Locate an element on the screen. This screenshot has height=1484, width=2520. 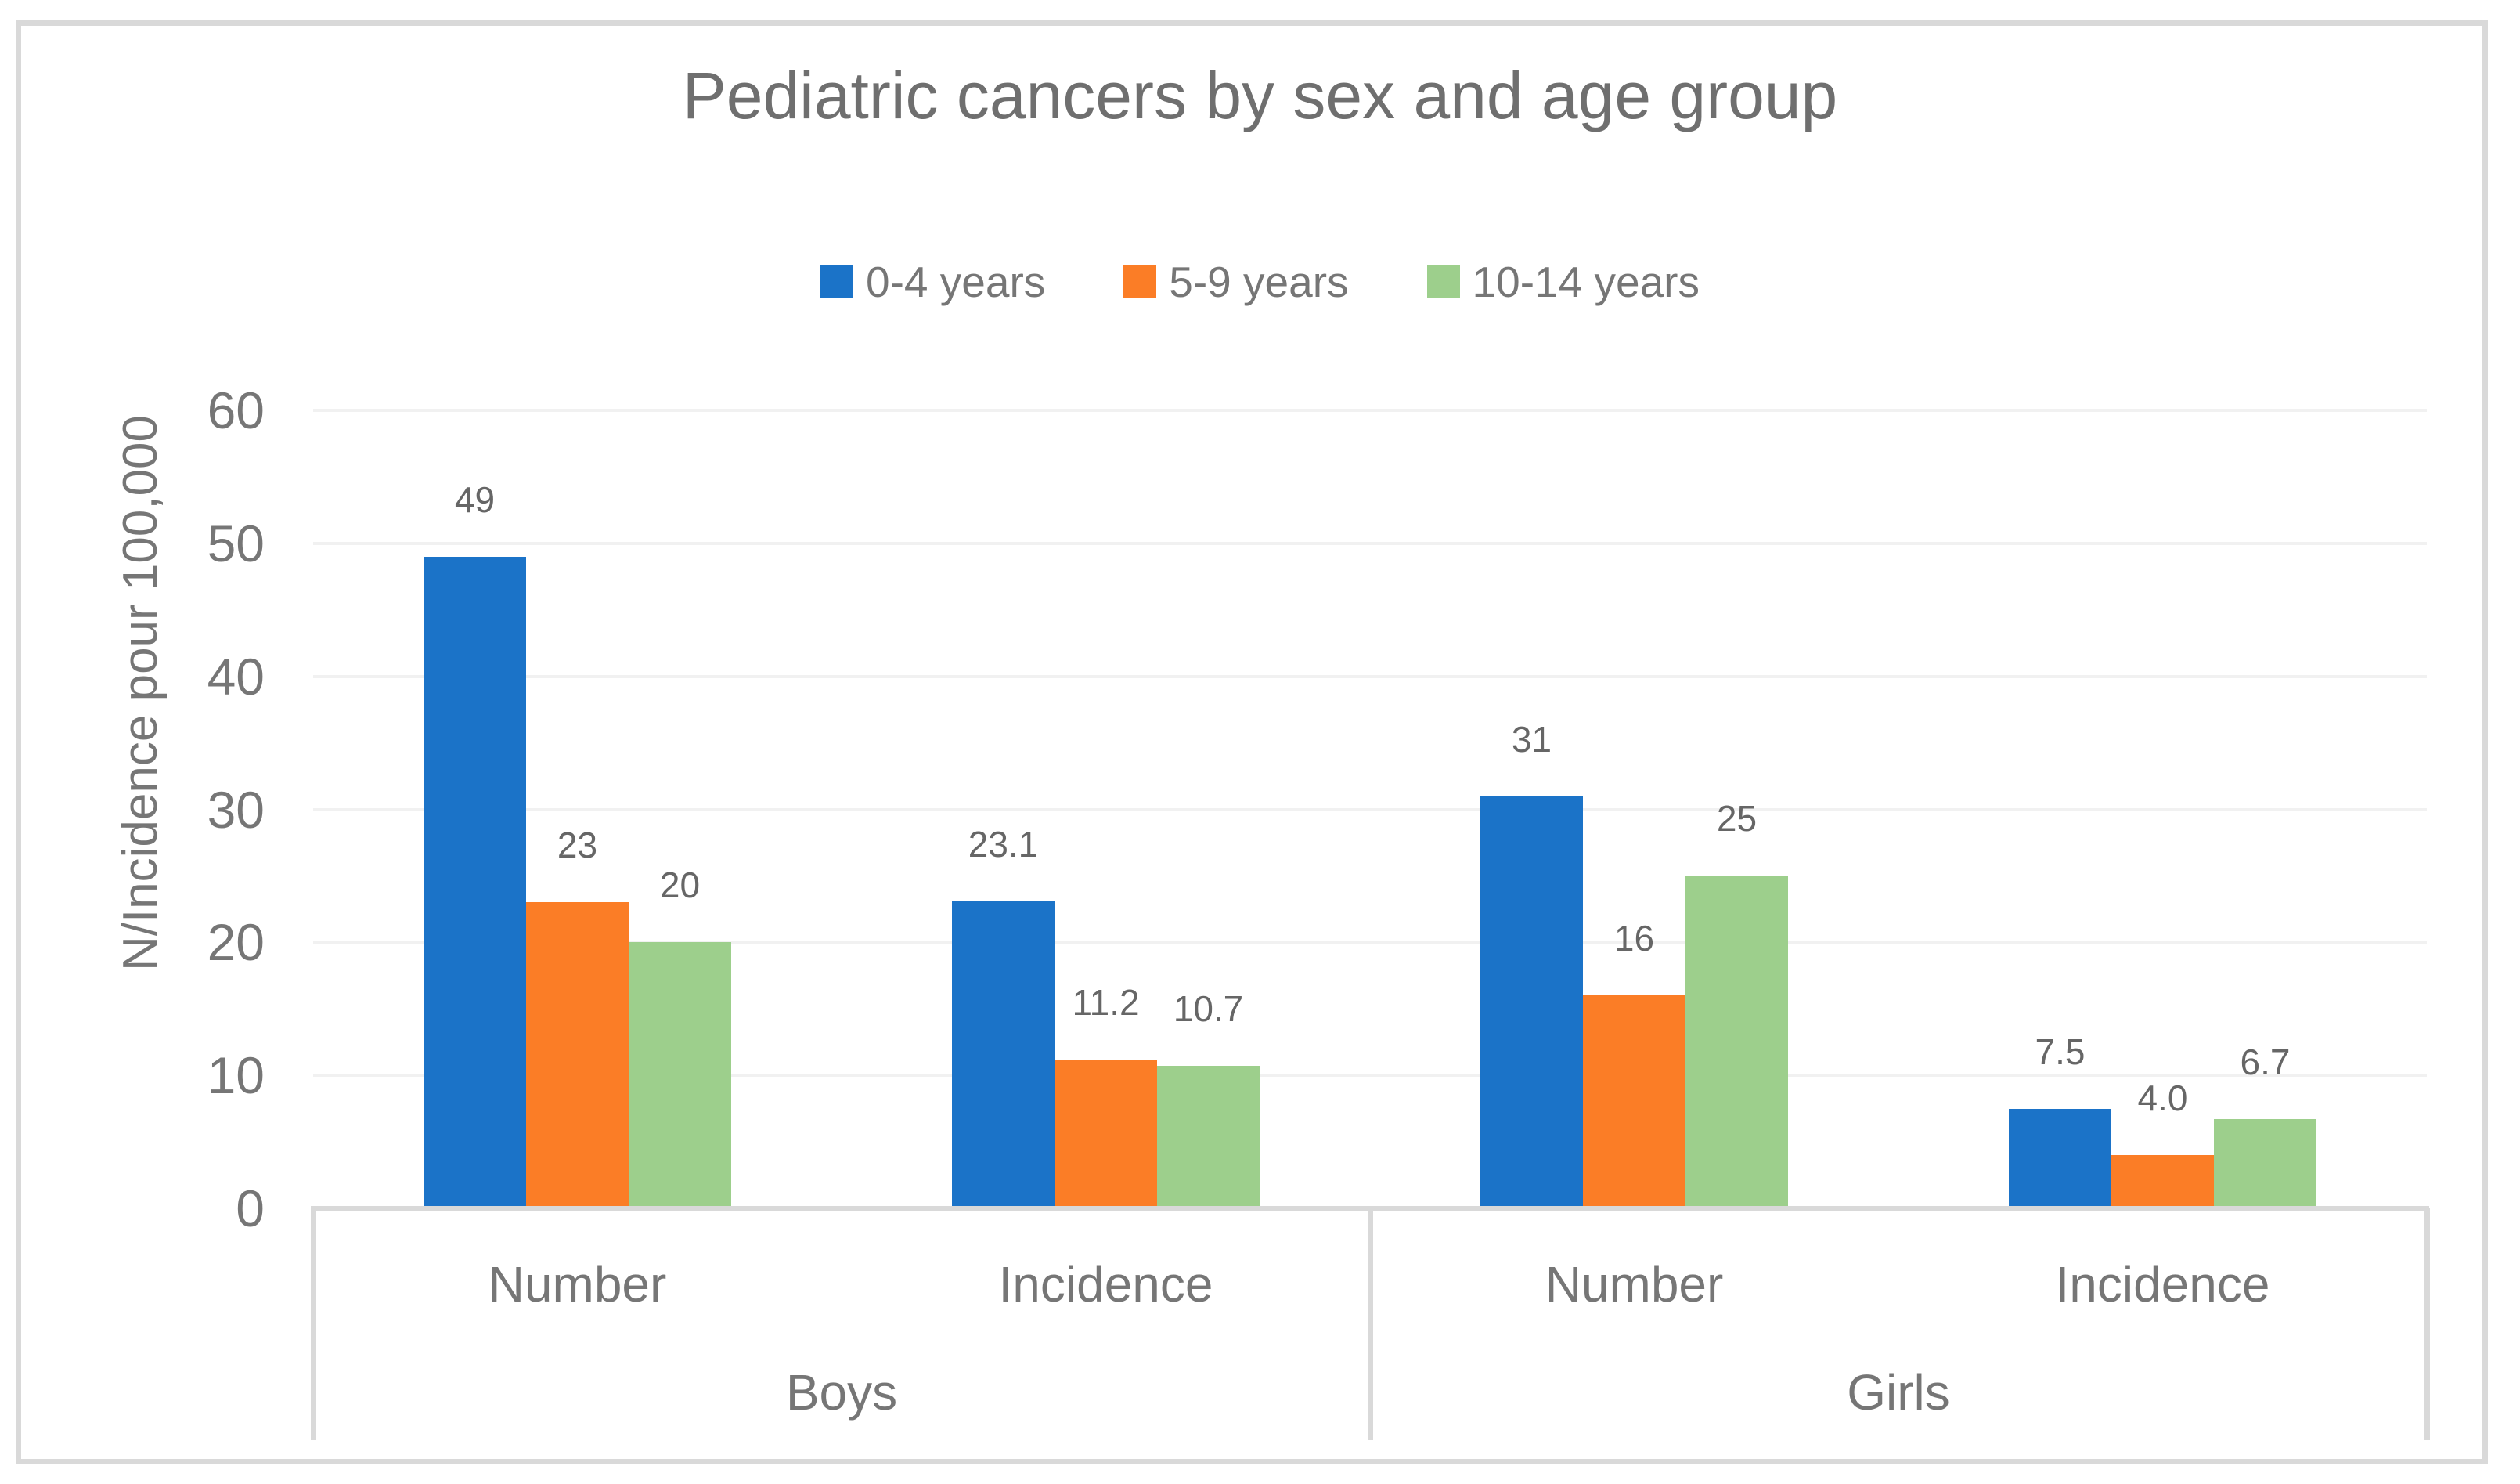
legend-marker-icon-10-14-years is located at coordinates (1443, 281).